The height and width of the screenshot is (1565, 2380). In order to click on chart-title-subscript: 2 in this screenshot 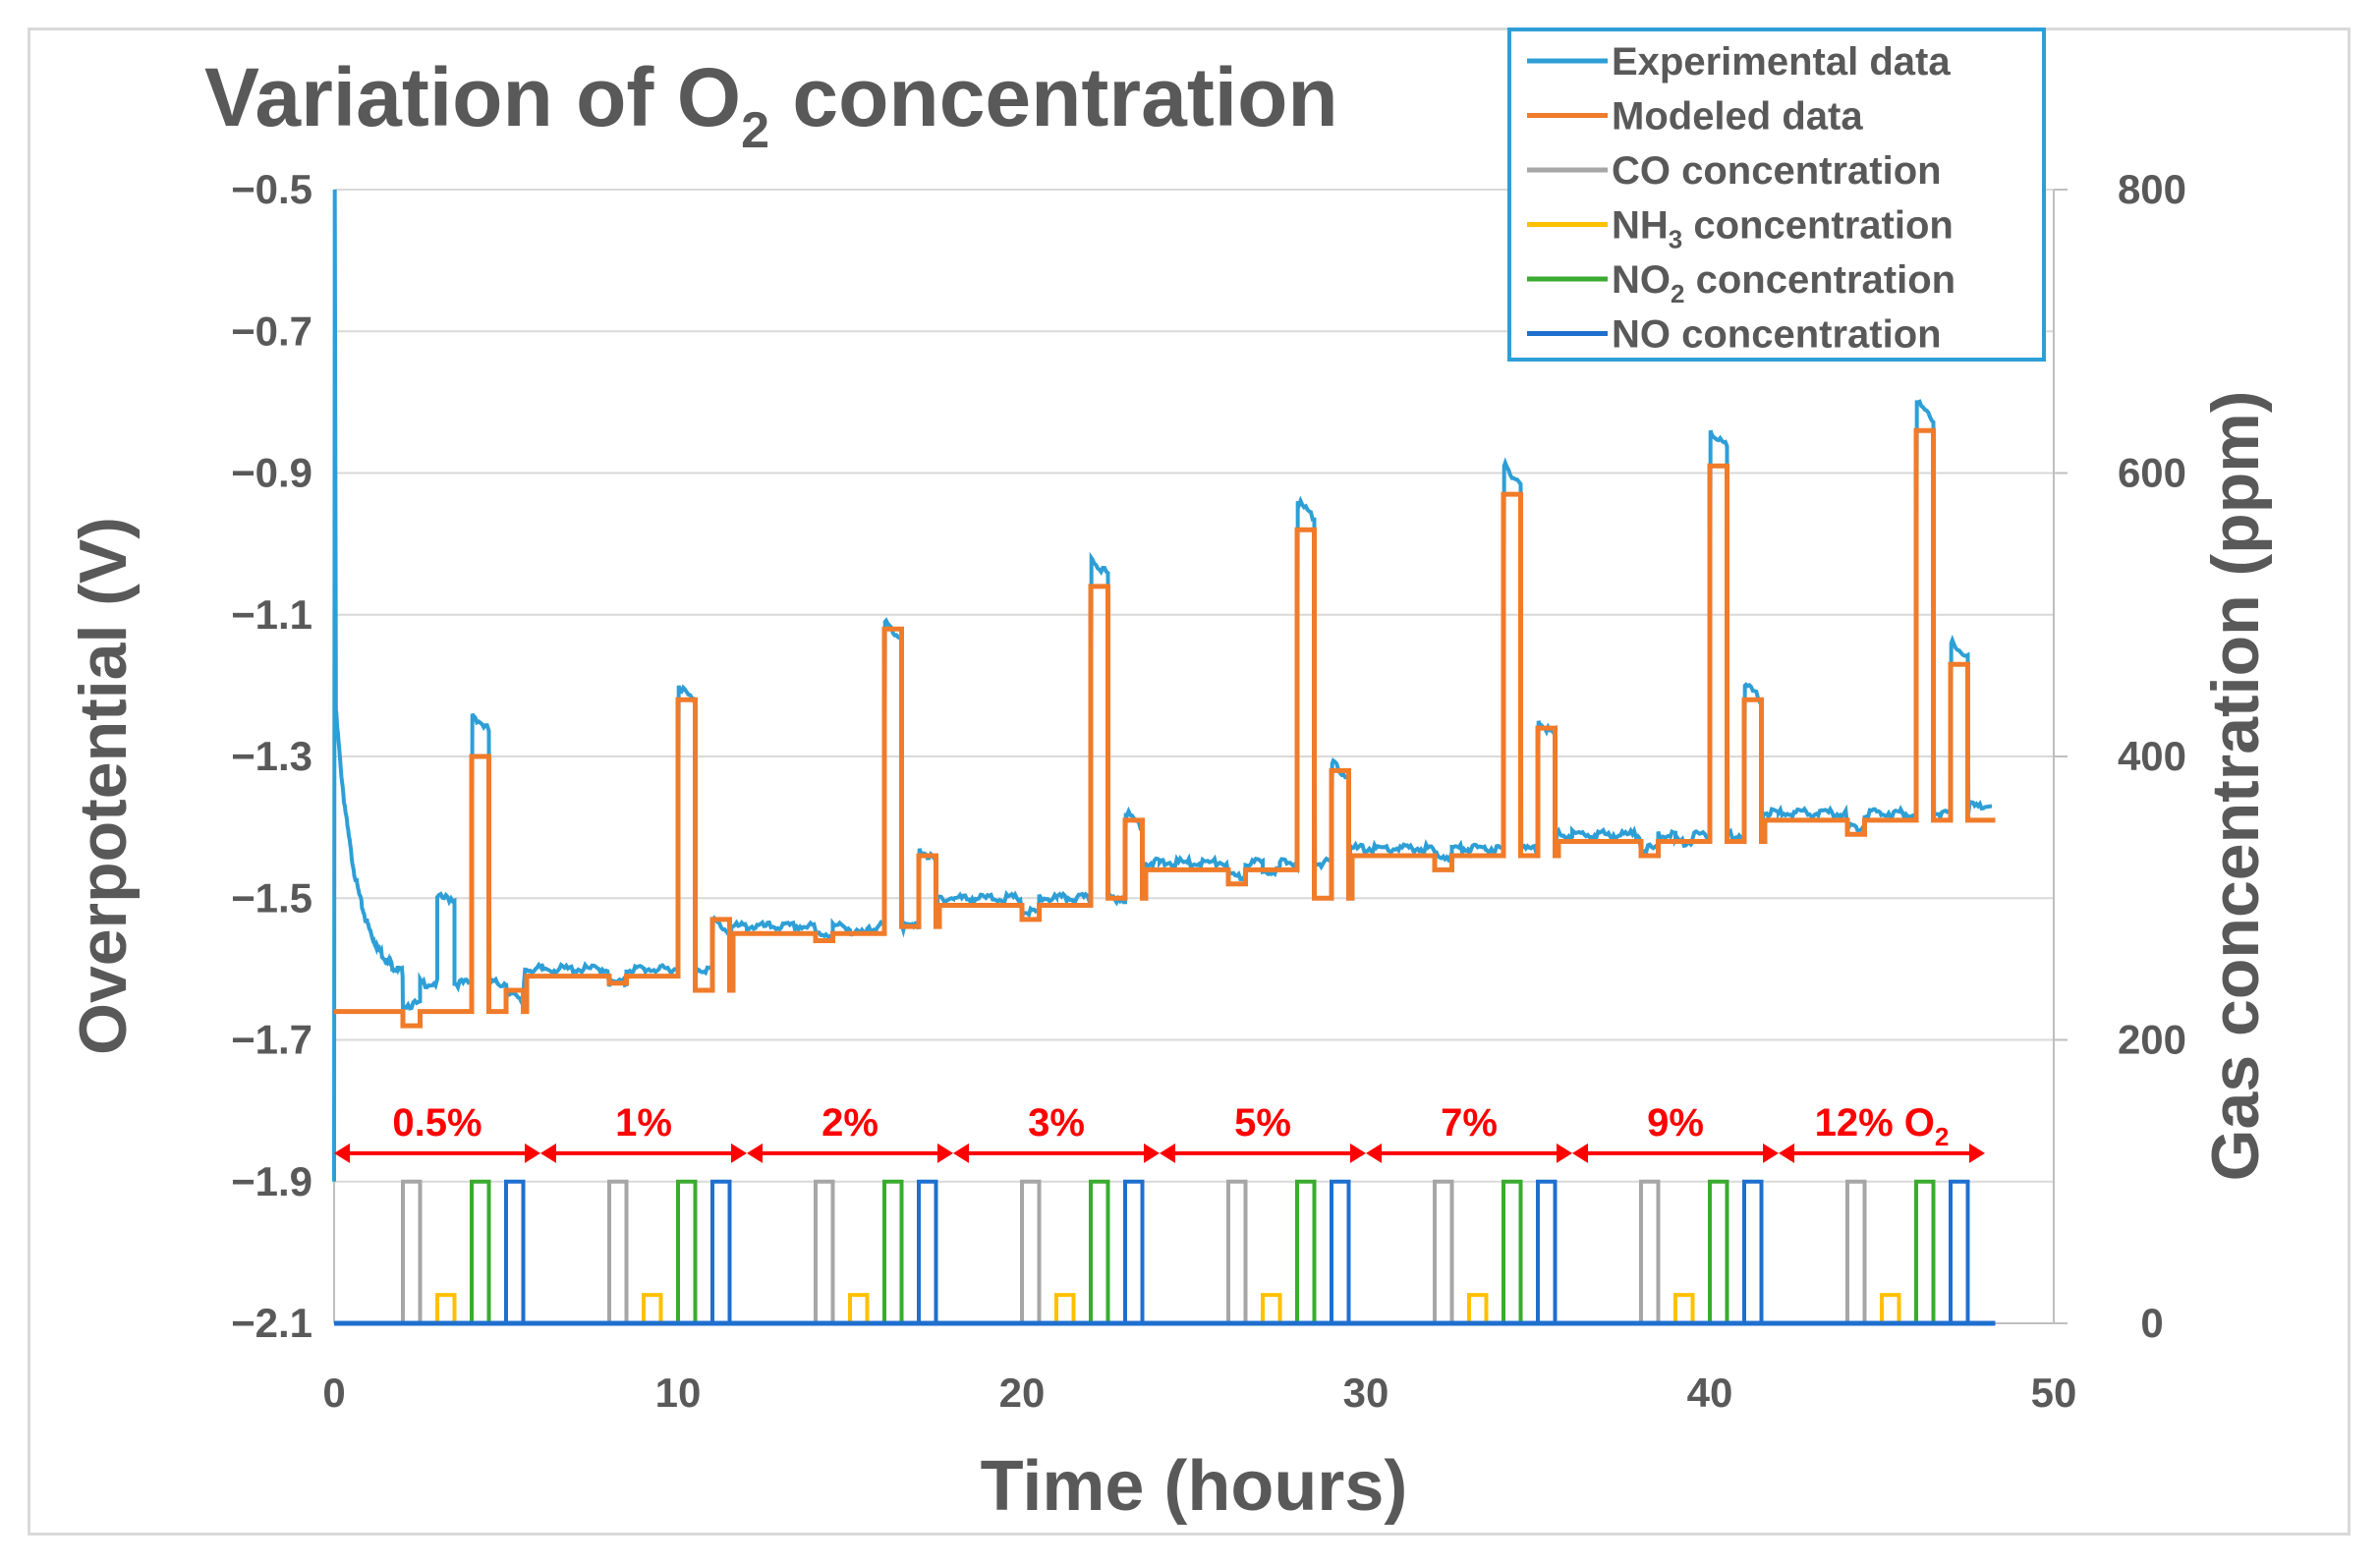, I will do `click(755, 130)`.